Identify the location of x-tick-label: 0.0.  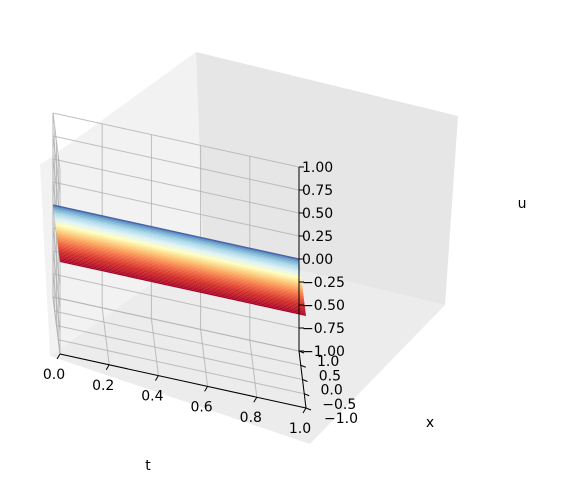
(332, 391).